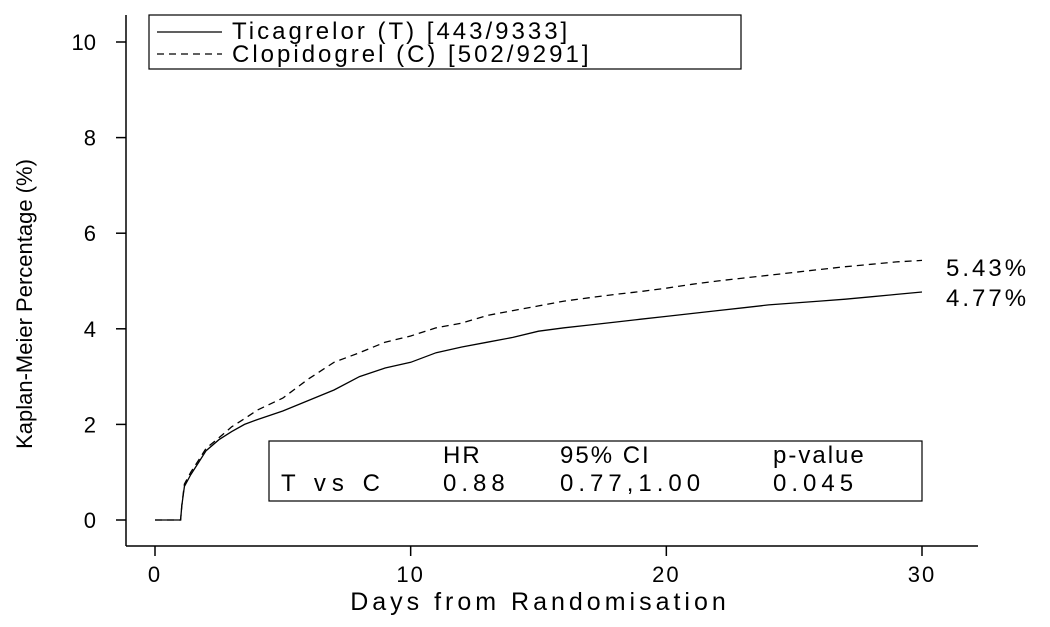 This screenshot has height=627, width=1050. What do you see at coordinates (412, 54) in the screenshot?
I see `legend-label-clopidogrel: Clopidogrel (C) [502/9291]` at bounding box center [412, 54].